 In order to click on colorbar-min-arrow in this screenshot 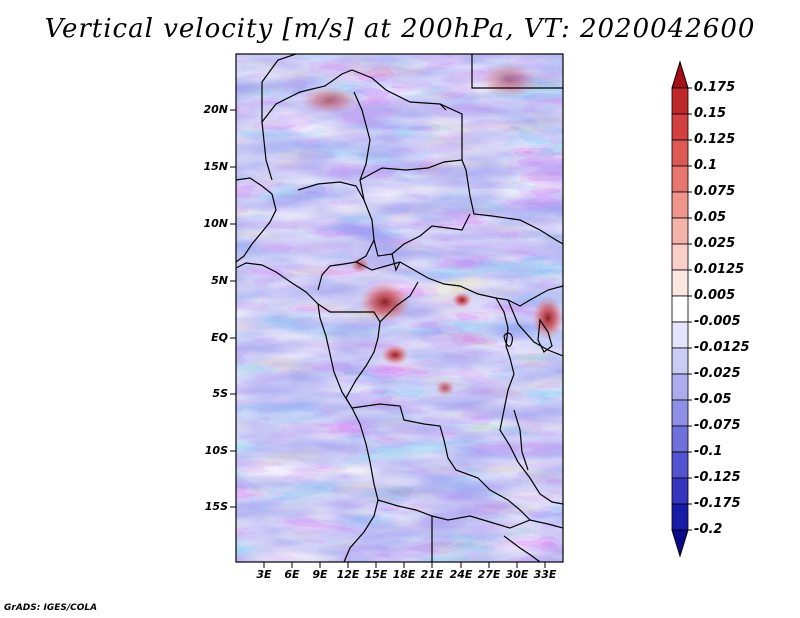, I will do `click(680, 543)`.